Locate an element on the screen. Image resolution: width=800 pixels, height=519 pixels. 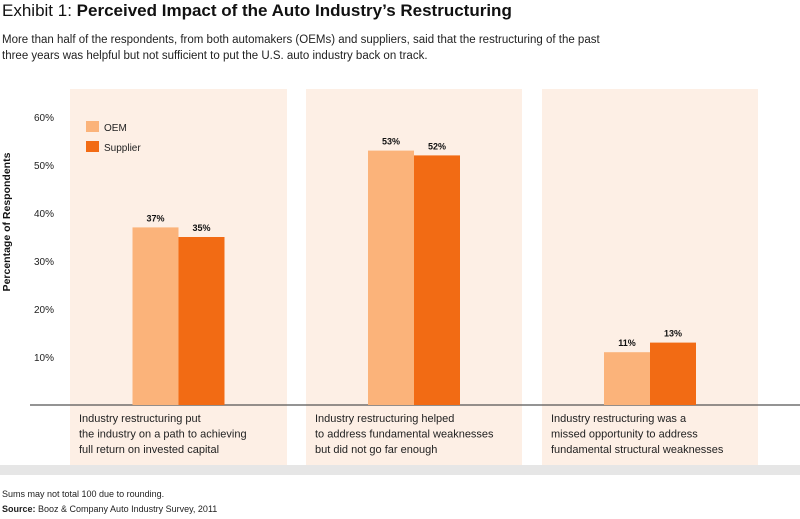
legend-label: Supplier is located at coordinates (122, 148).